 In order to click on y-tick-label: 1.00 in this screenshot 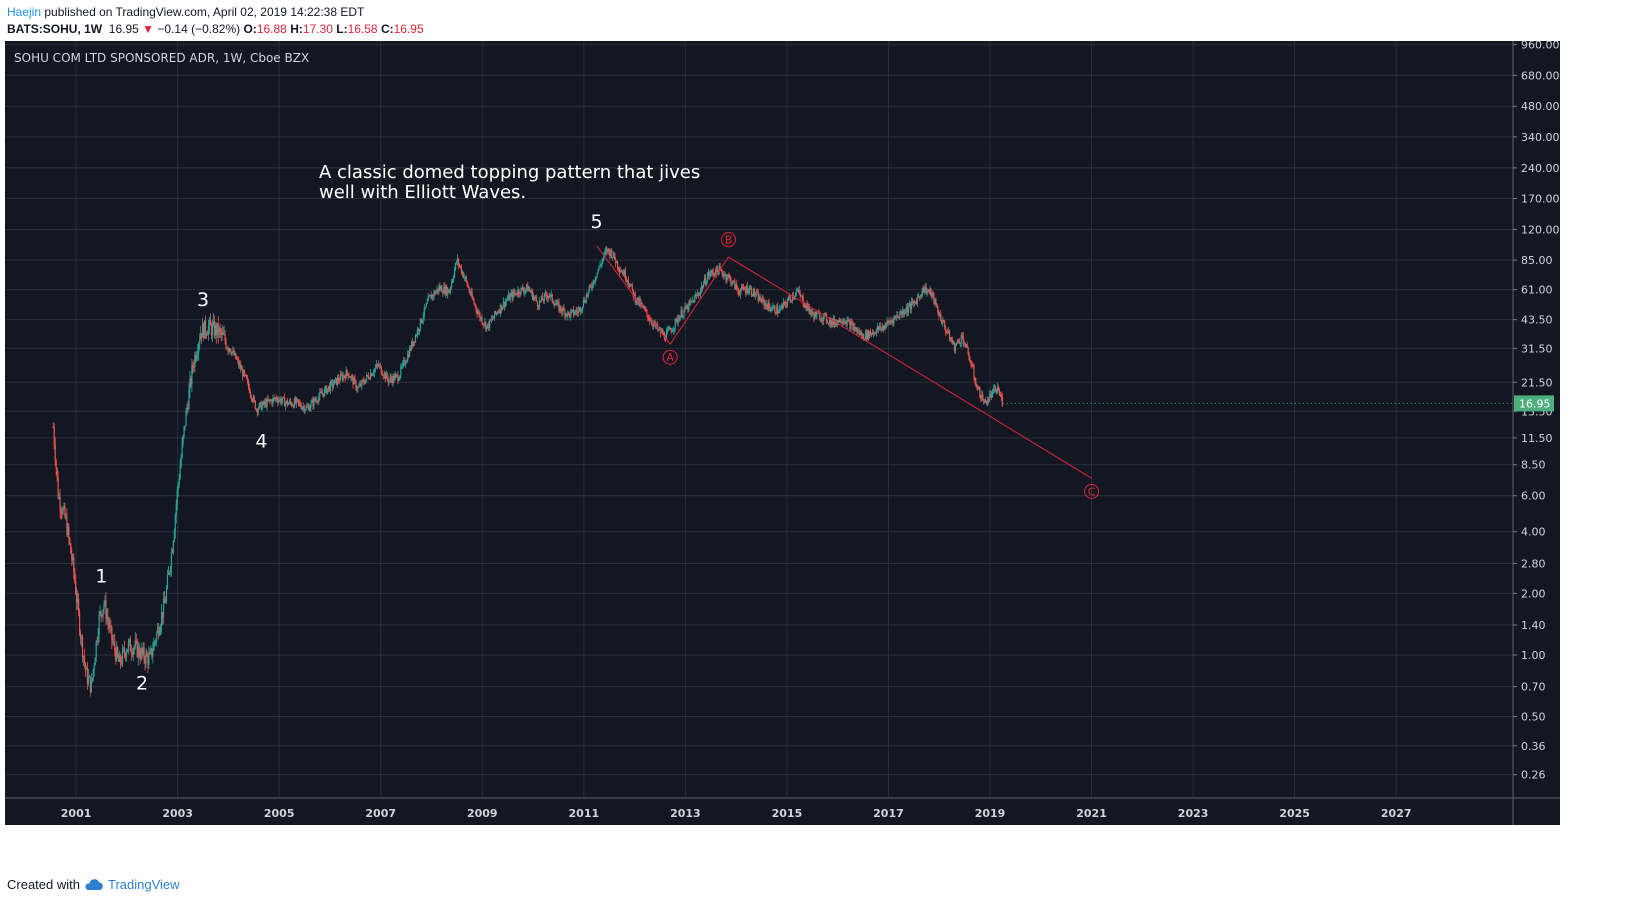, I will do `click(1533, 655)`.